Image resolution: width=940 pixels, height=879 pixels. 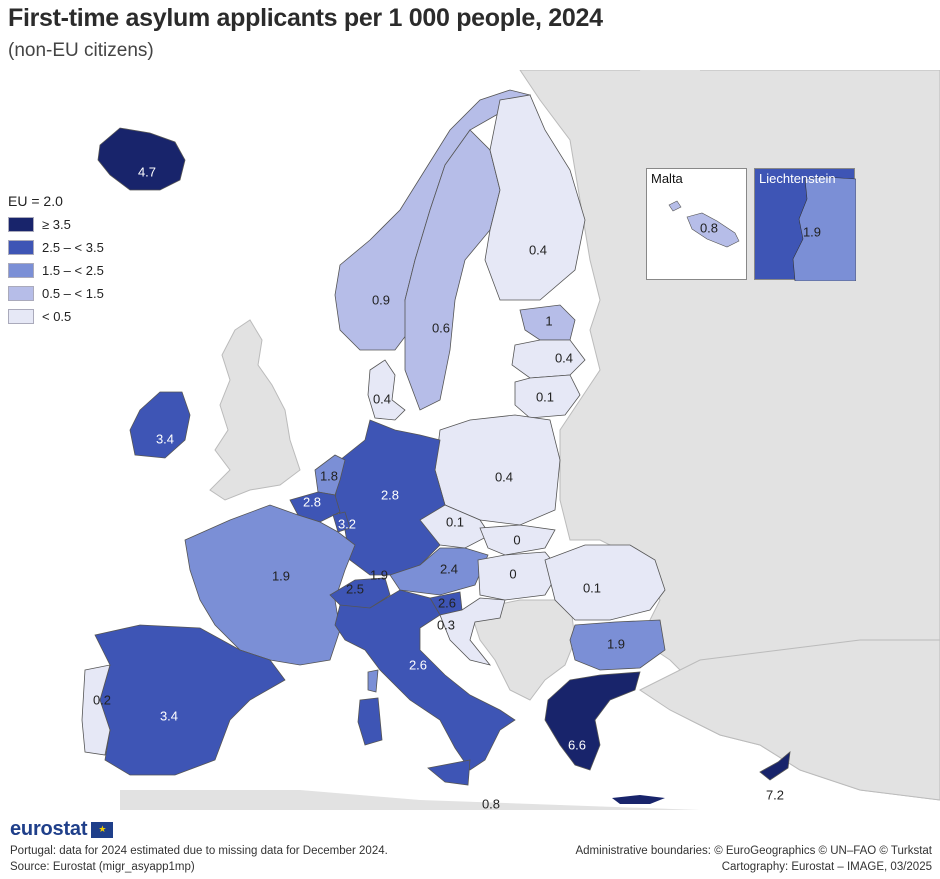 I want to click on inset-malta-value: 0.8, so click(x=709, y=227).